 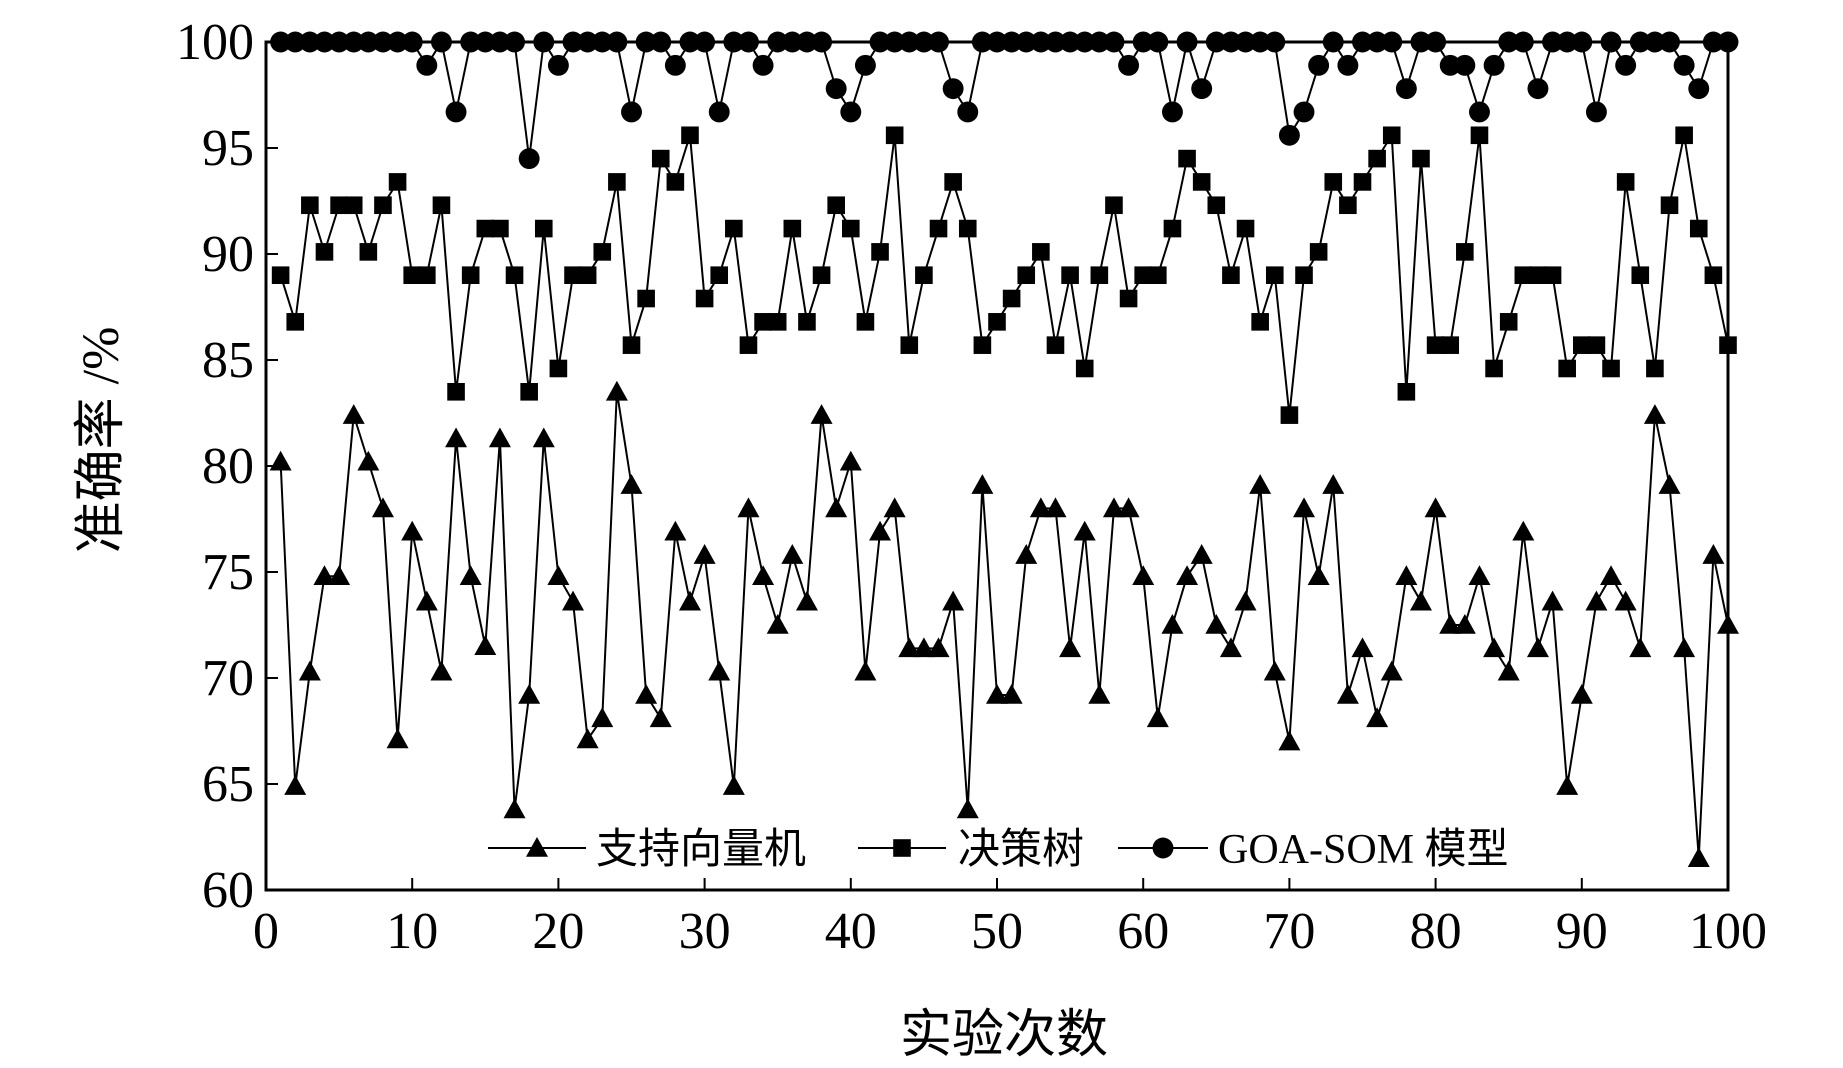 I want to click on legend-label: 支持向量机, so click(x=701, y=850).